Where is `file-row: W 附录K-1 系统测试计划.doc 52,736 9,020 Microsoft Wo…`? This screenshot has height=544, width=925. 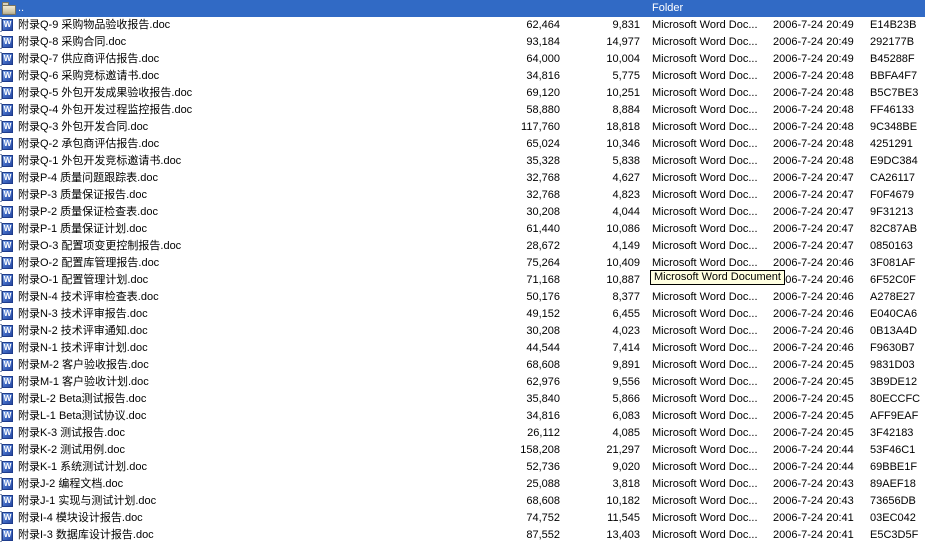 file-row: W 附录K-1 系统测试计划.doc 52,736 9,020 Microsoft Wo… is located at coordinates (462, 467).